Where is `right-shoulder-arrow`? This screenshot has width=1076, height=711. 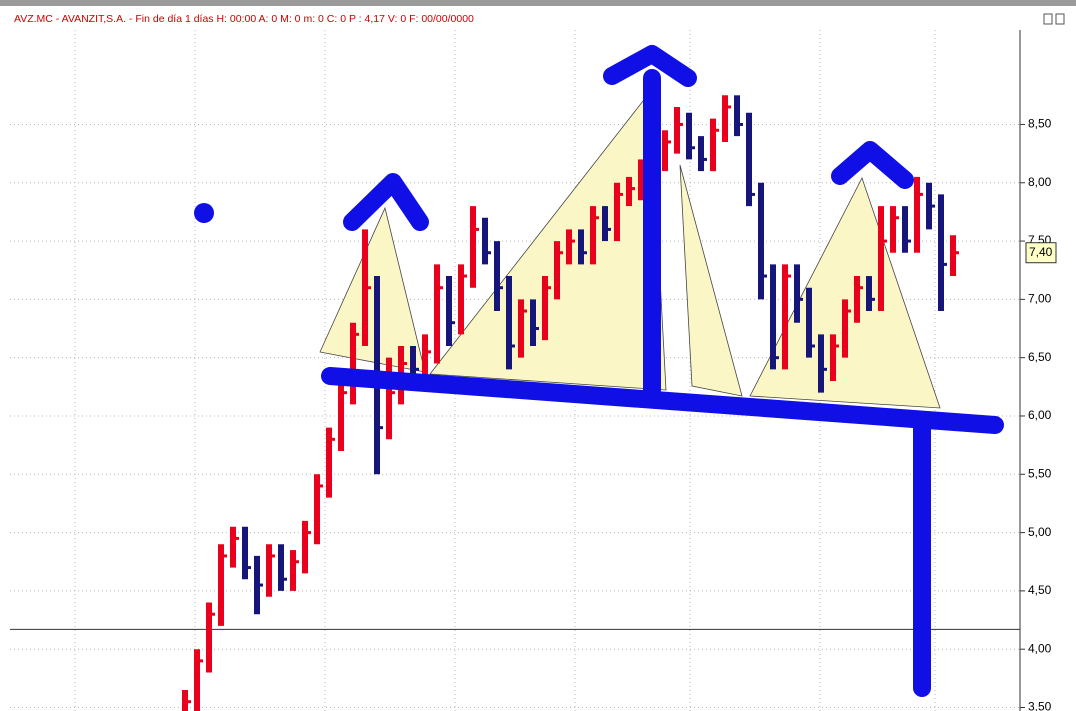
right-shoulder-arrow is located at coordinates (872, 165).